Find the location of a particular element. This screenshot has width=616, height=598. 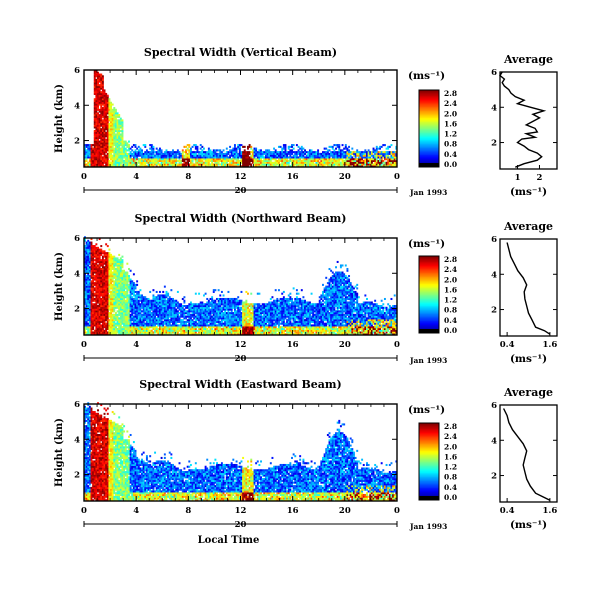

x-tick-label: 16 is located at coordinates (293, 177).